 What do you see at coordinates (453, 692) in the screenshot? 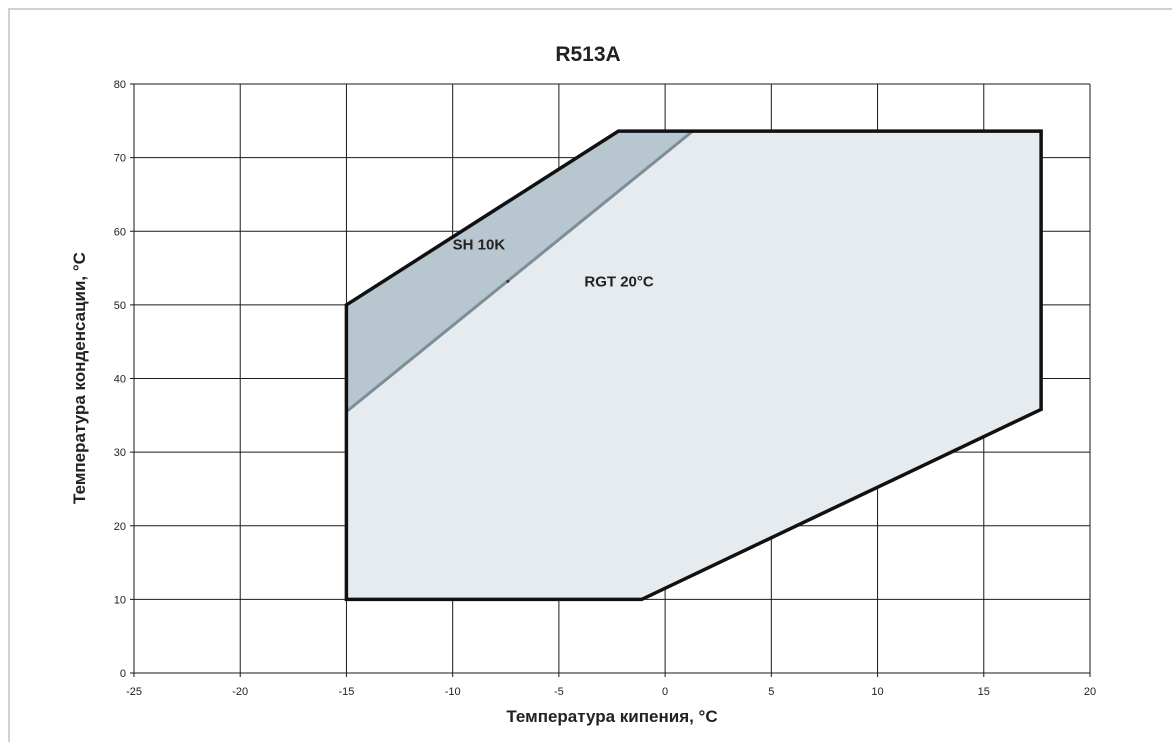
I see `x-tick-label: -10` at bounding box center [453, 692].